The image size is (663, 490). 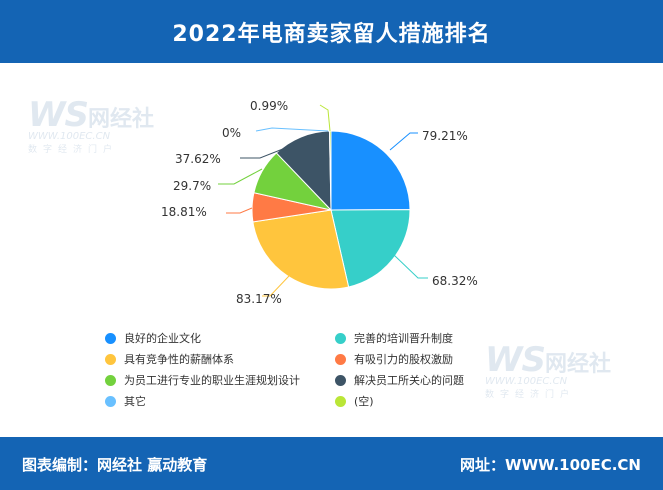 What do you see at coordinates (409, 380) in the screenshot?
I see `legend-label: 解决员工所关心的问题` at bounding box center [409, 380].